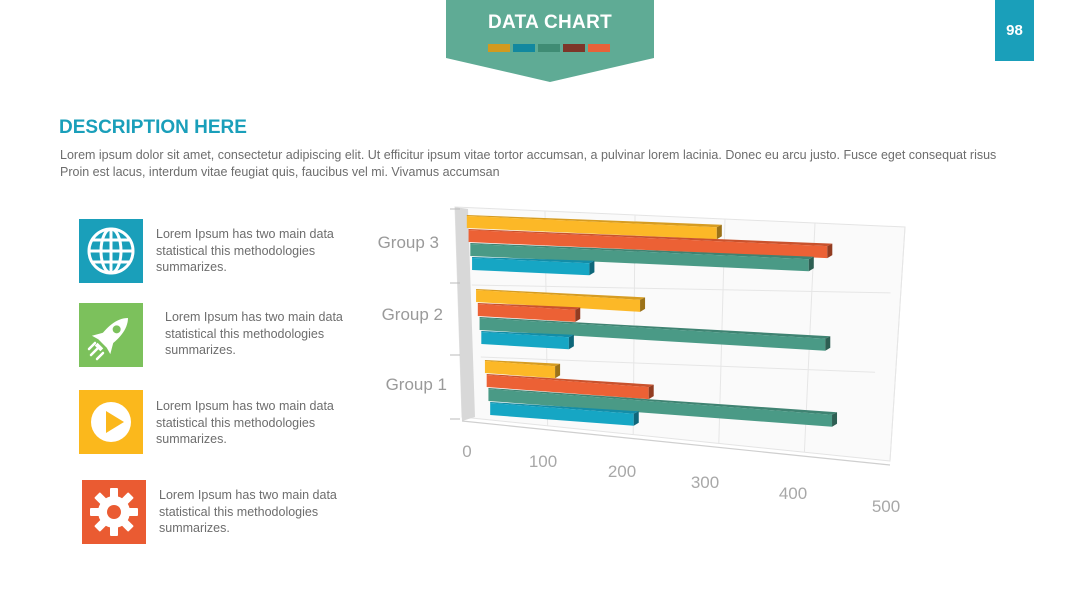 The image size is (1080, 608). I want to click on banner-shape, so click(550, 41).